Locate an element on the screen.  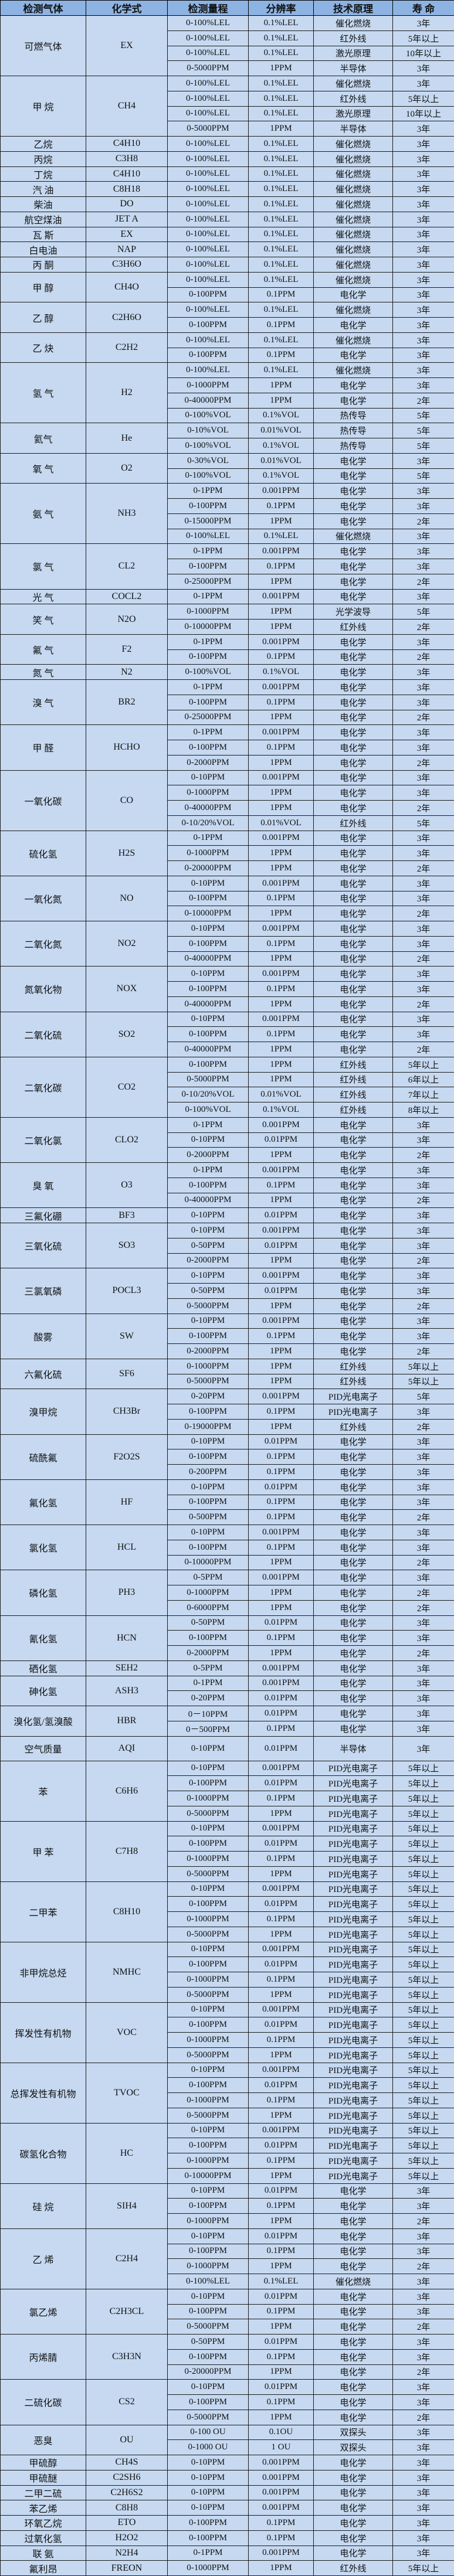
range-cell: 0-5000PPM is located at coordinates (208, 1994).